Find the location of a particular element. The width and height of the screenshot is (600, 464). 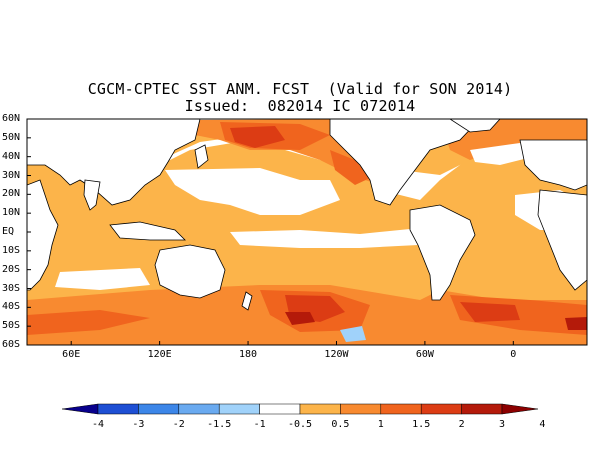

lat-tick-label: 50S is located at coordinates (11, 326).